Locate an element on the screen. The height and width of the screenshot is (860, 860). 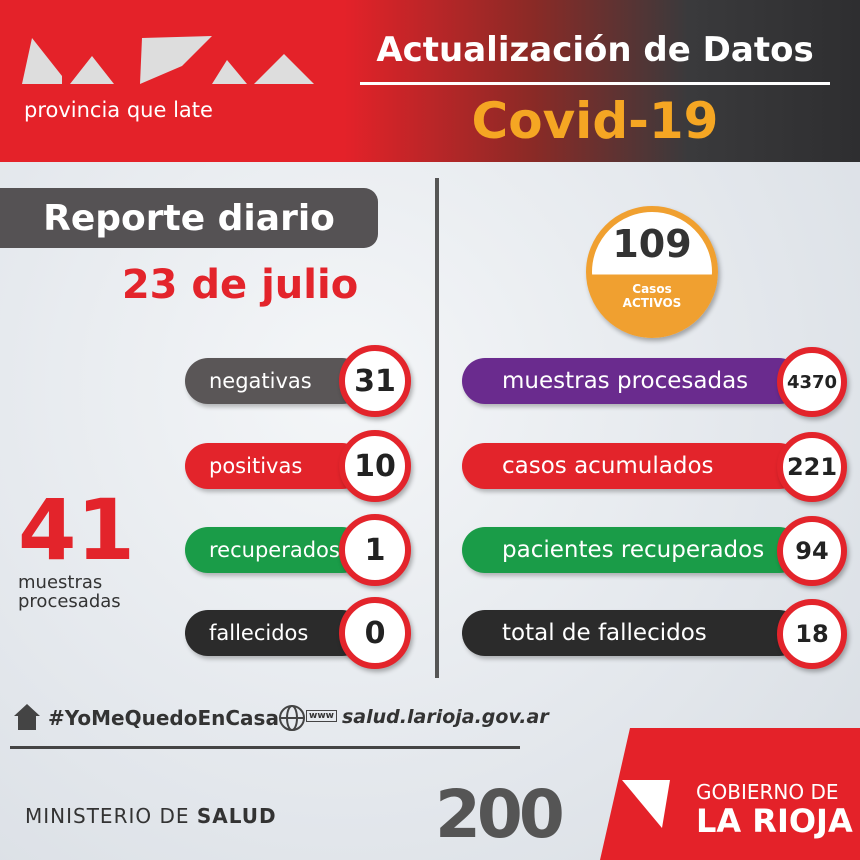
gov-line: GOBIERNO DE is located at coordinates (767, 792).